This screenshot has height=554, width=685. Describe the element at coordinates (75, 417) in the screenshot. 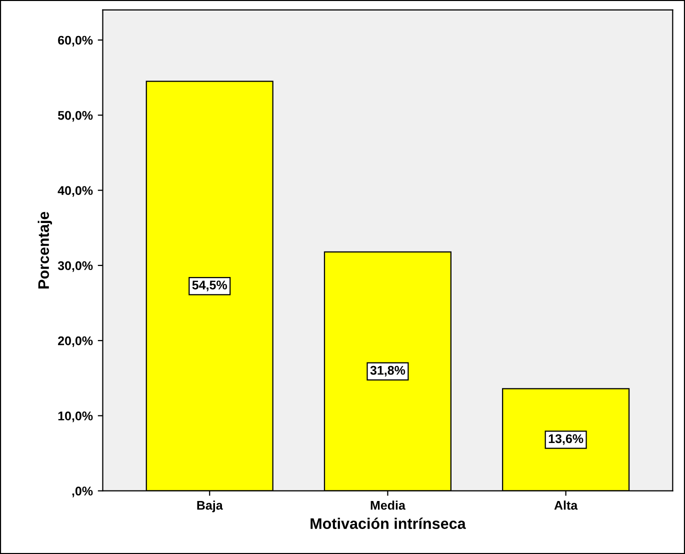

I see `y-tick-label: 10,0%` at that location.